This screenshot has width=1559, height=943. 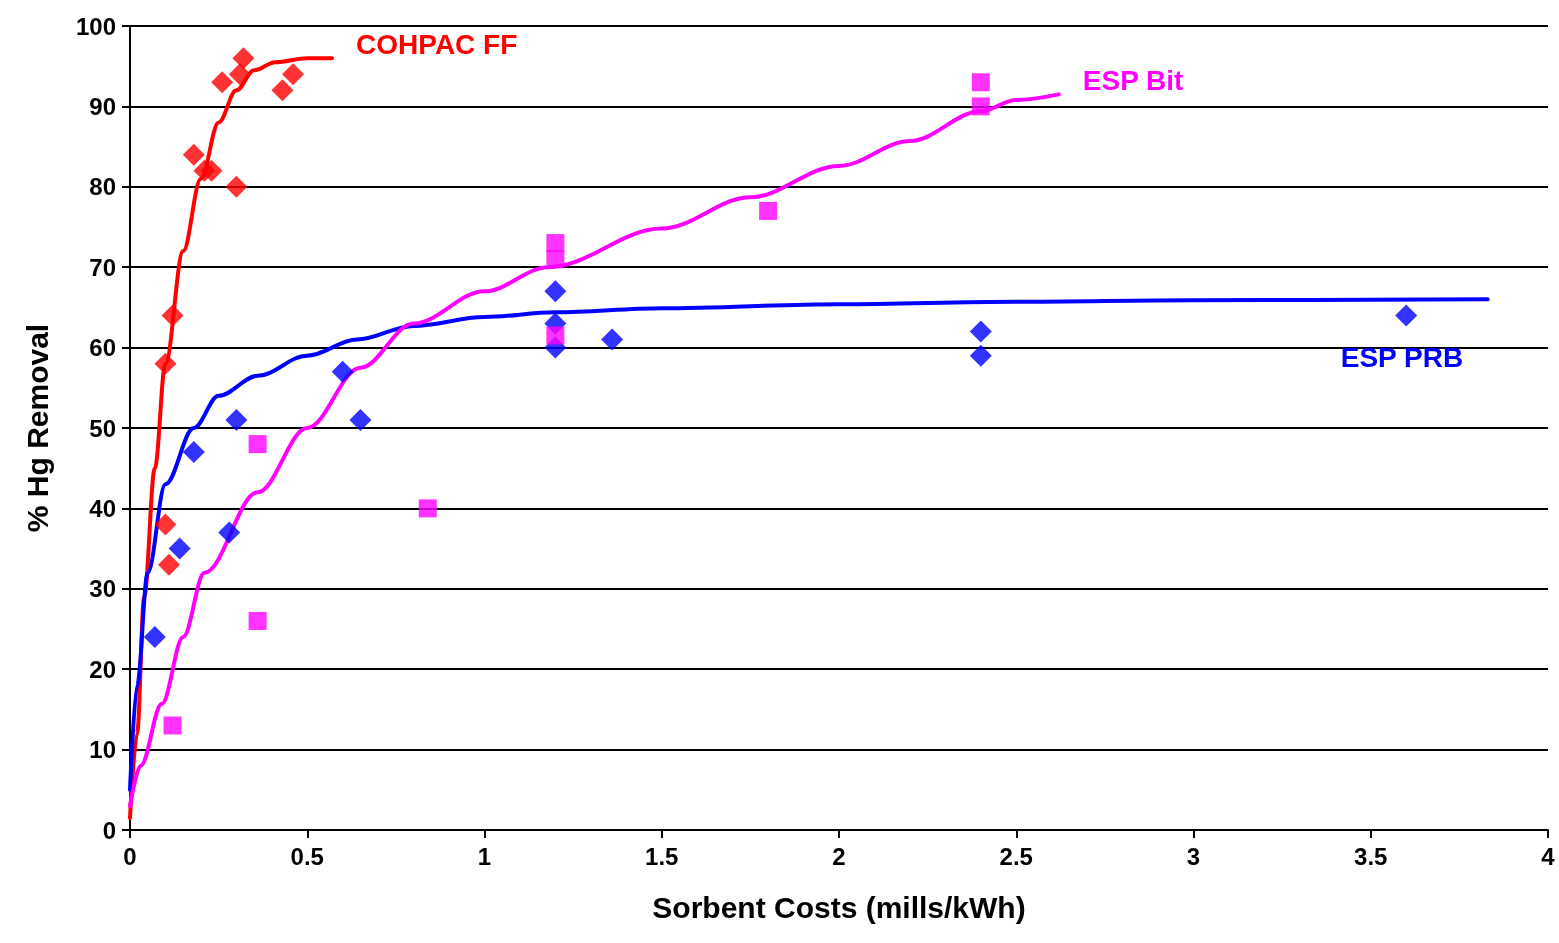 What do you see at coordinates (1193, 856) in the screenshot?
I see `x-tick-label: 3` at bounding box center [1193, 856].